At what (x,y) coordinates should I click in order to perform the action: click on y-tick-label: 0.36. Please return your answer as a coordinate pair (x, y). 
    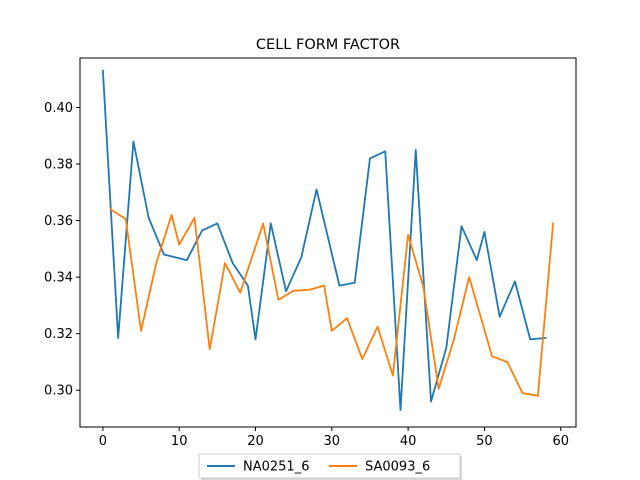
    Looking at the image, I should click on (58, 221).